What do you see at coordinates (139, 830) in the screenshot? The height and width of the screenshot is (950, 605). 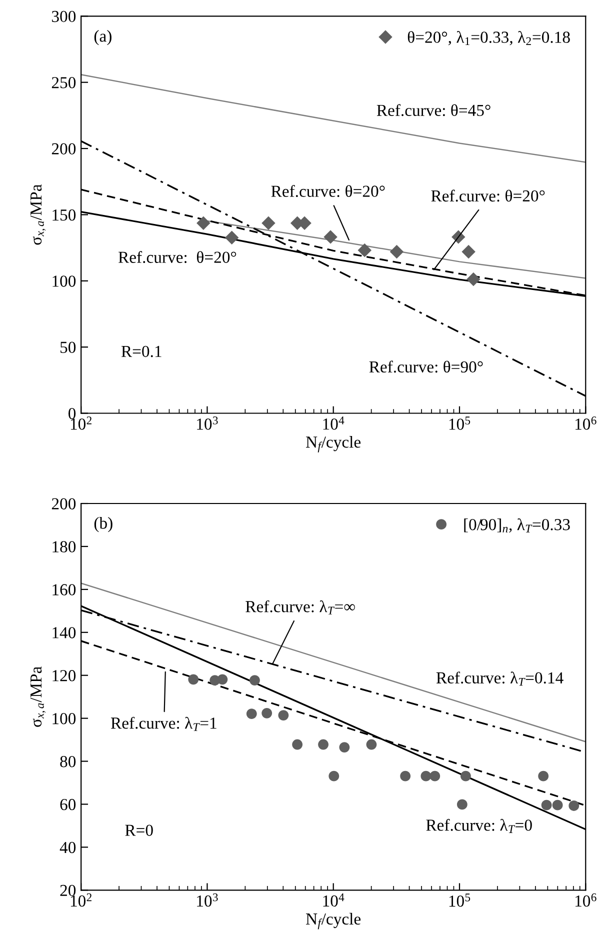 I see `annotation: R=0` at bounding box center [139, 830].